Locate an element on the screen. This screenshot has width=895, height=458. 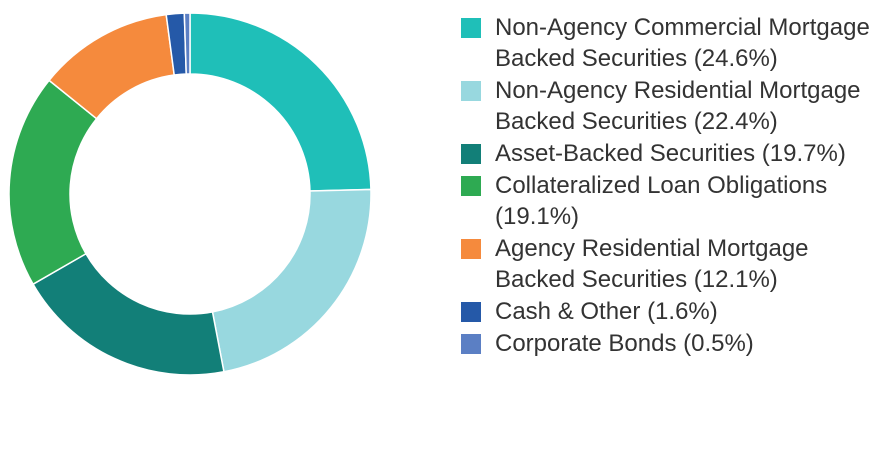
legend-item: Asset-Backed Securities (19.7%) is located at coordinates (678, 153).